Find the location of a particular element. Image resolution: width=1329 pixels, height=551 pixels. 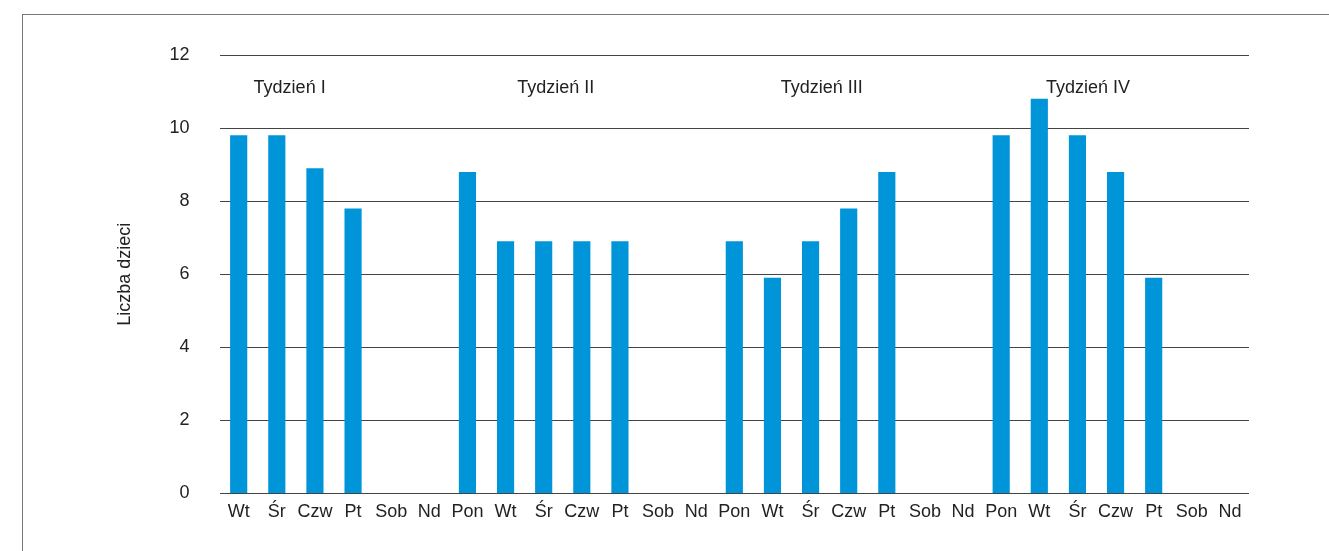

y-tick-label: 0 is located at coordinates (184, 492).